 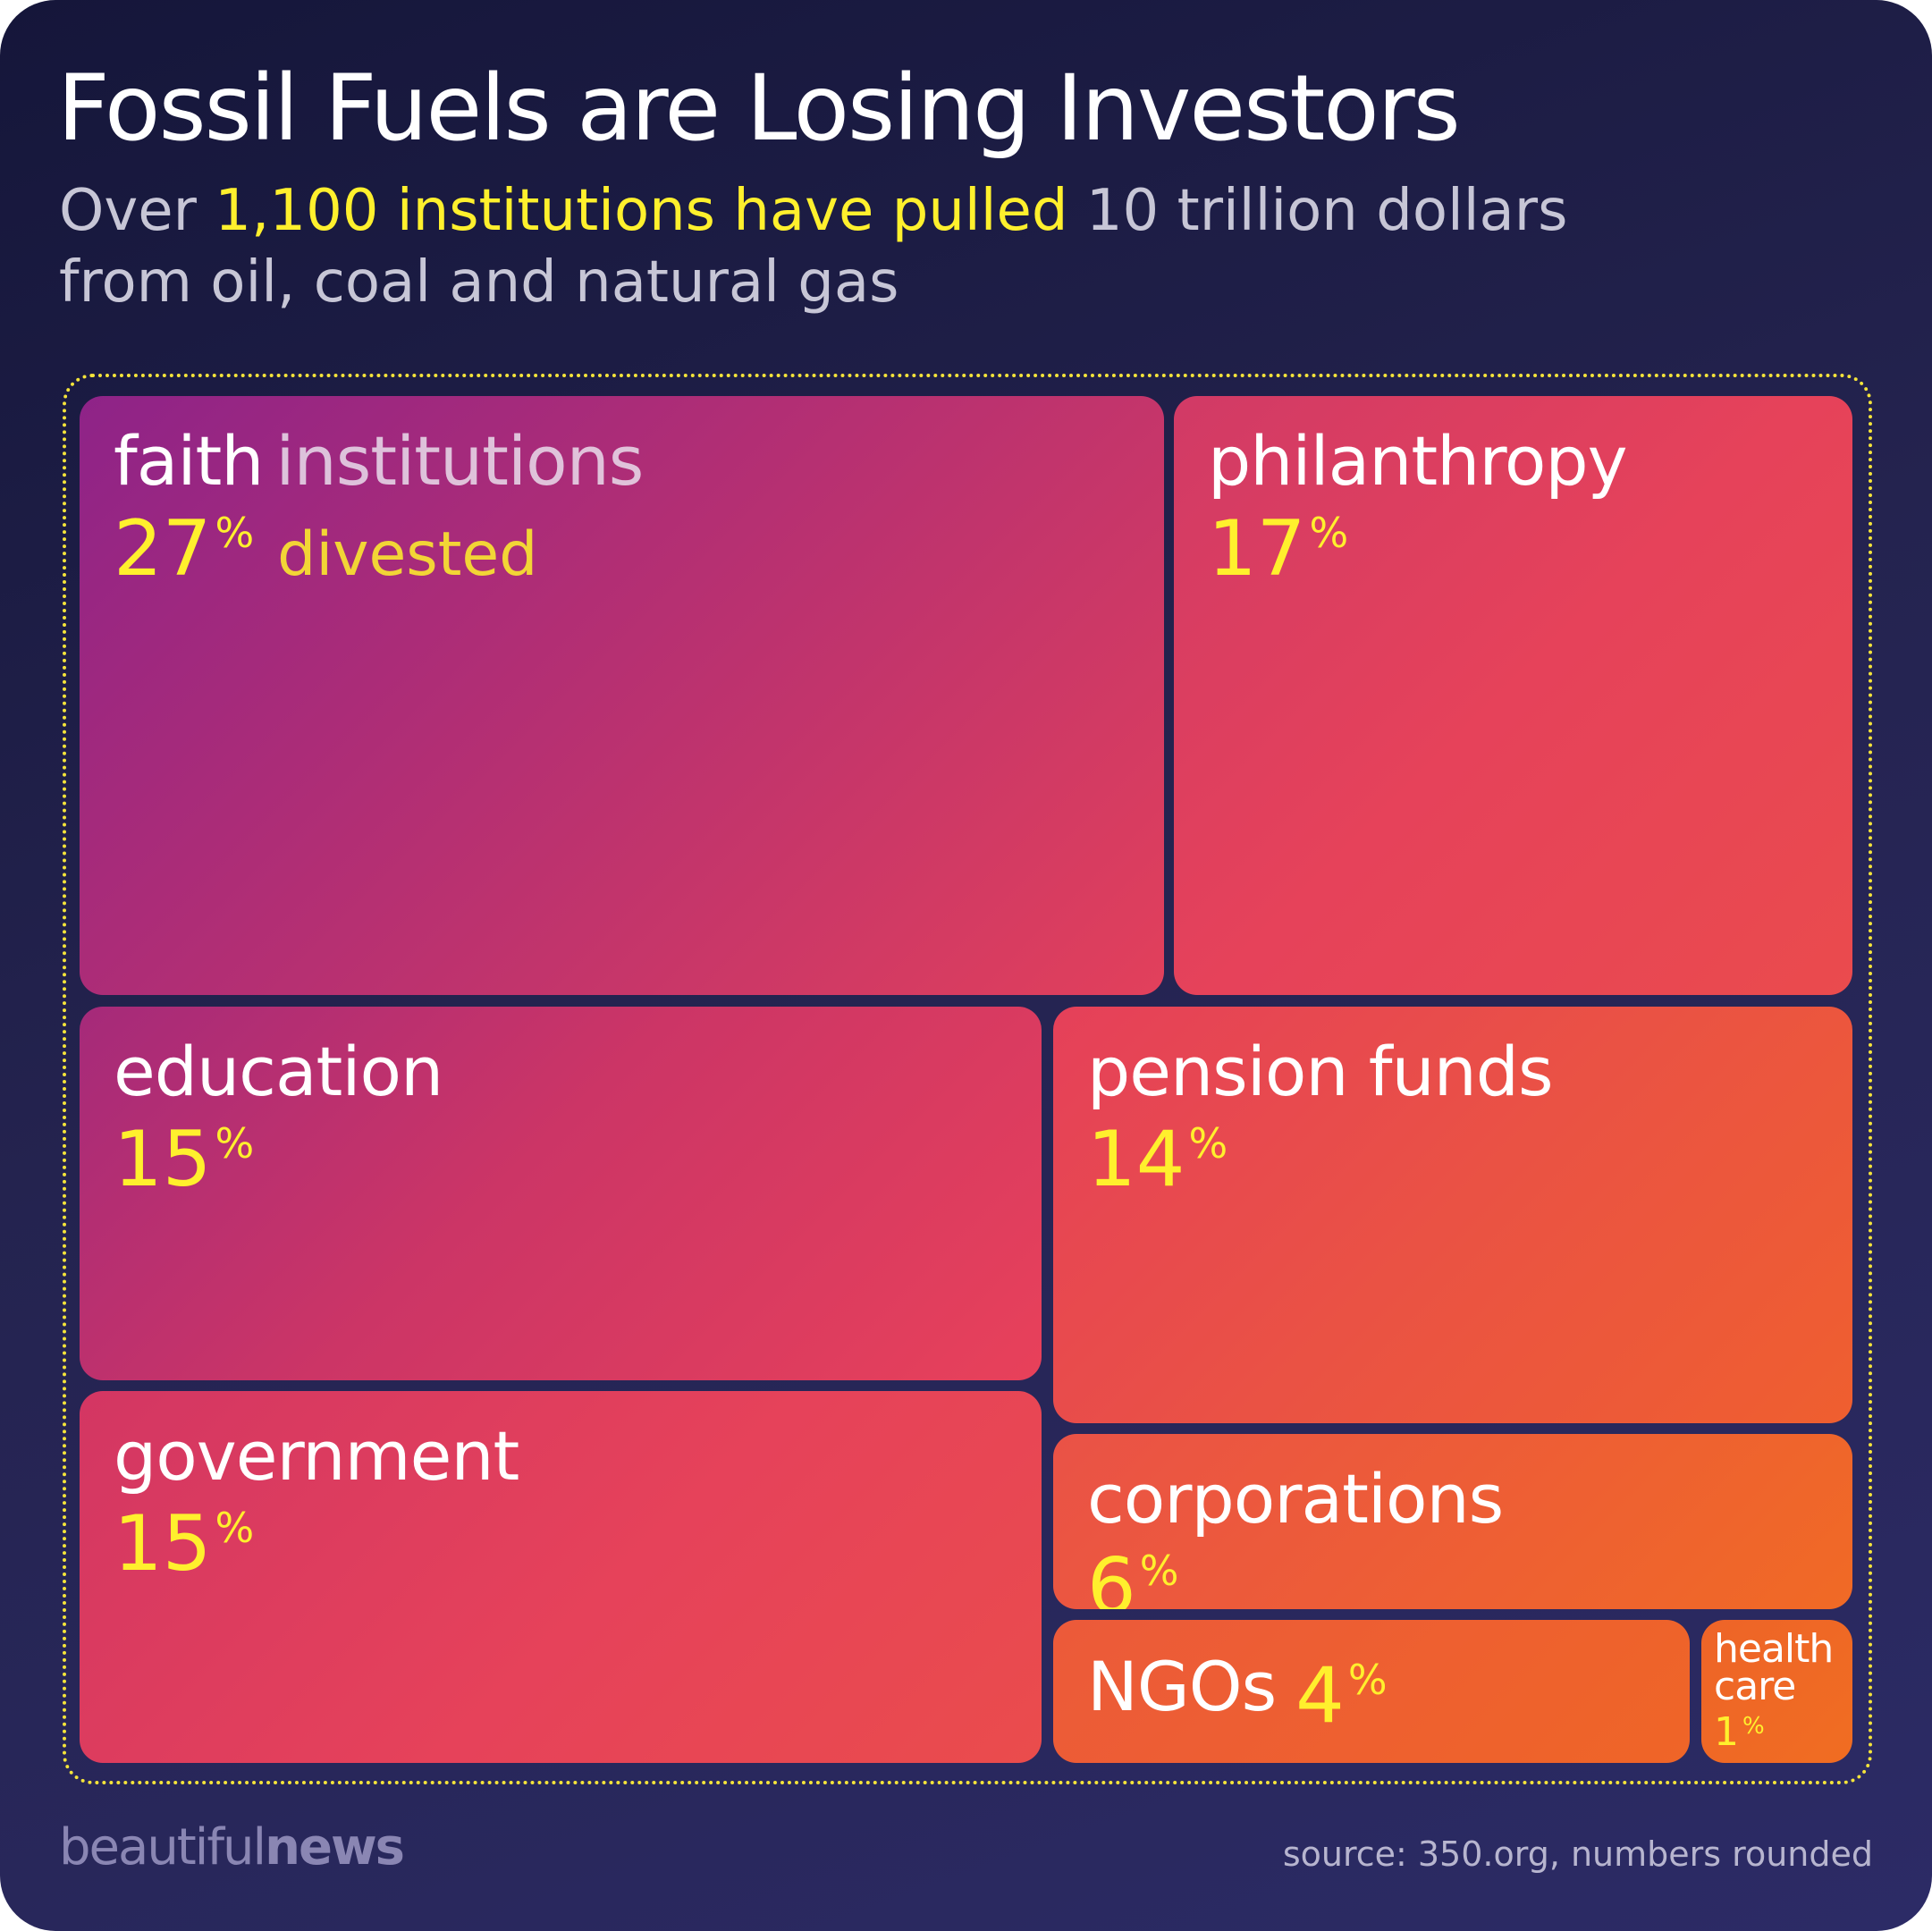 I want to click on tile-name: education, so click(x=278, y=1071).